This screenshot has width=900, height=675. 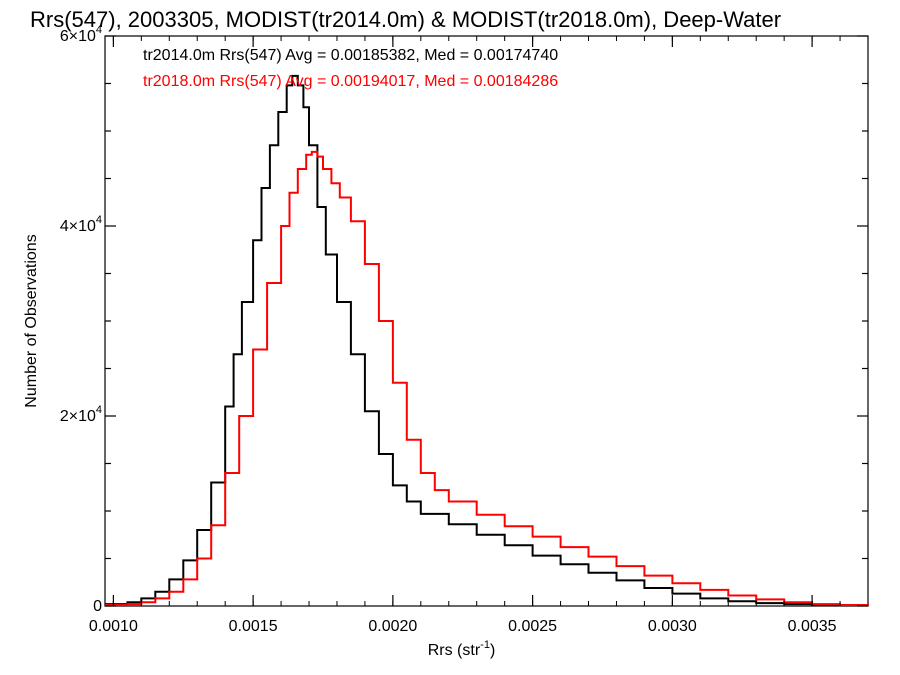 What do you see at coordinates (81, 414) in the screenshot?
I see `y-tick-label: 2×10⁴` at bounding box center [81, 414].